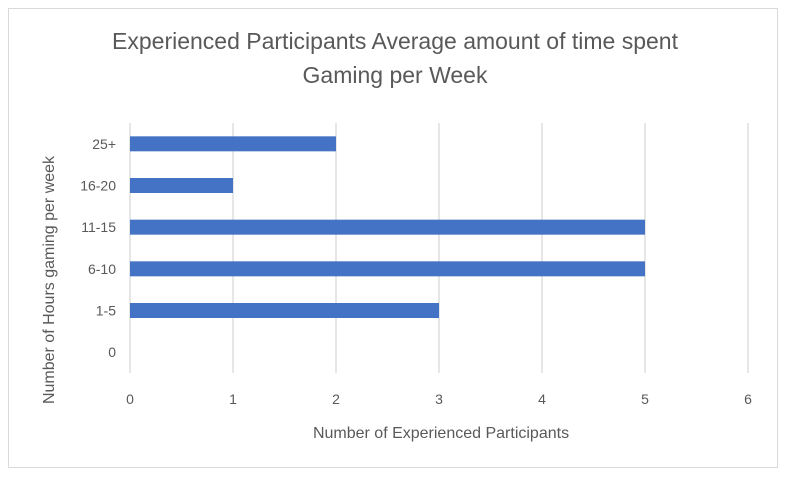 The height and width of the screenshot is (479, 787). I want to click on y-tick-label: 0, so click(112, 352).